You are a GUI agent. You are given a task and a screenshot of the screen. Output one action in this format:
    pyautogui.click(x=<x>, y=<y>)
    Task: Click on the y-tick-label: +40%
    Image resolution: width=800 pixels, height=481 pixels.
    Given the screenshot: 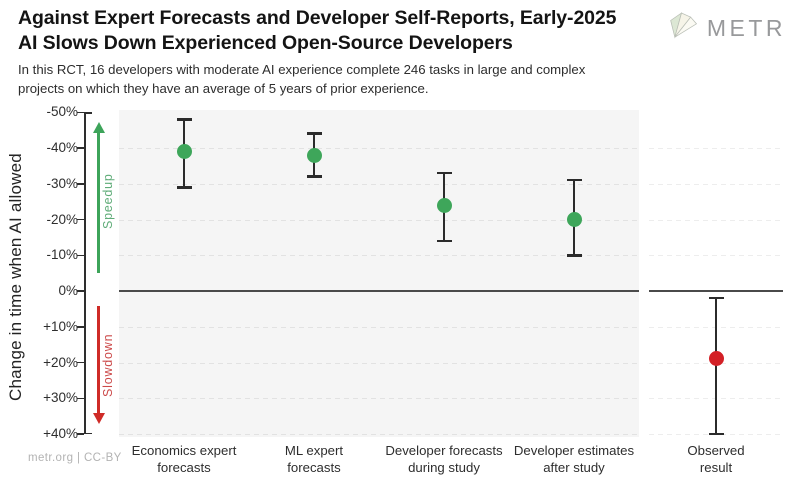 What is the action you would take?
    pyautogui.click(x=60, y=433)
    